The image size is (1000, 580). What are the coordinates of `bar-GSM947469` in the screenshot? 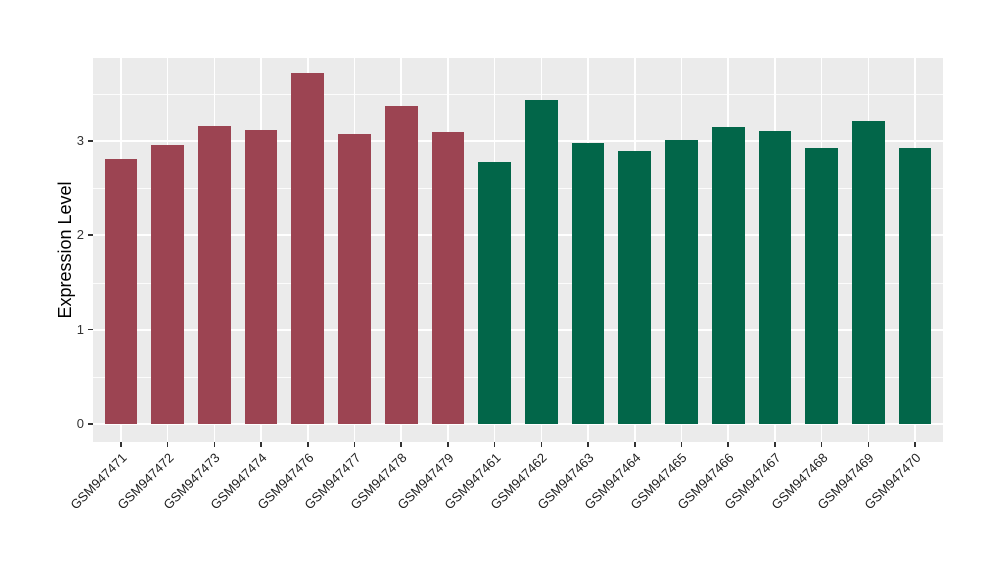 It's located at (868, 272).